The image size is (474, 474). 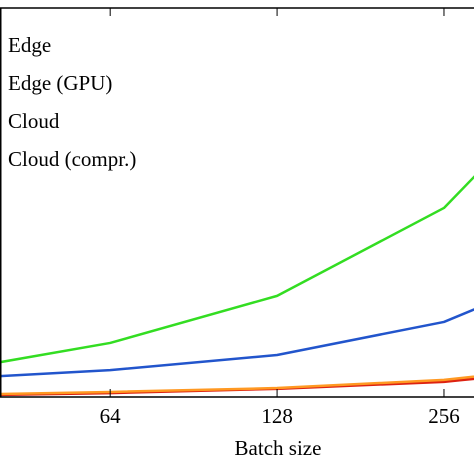 I want to click on legend-label: Cloud, so click(x=34, y=121).